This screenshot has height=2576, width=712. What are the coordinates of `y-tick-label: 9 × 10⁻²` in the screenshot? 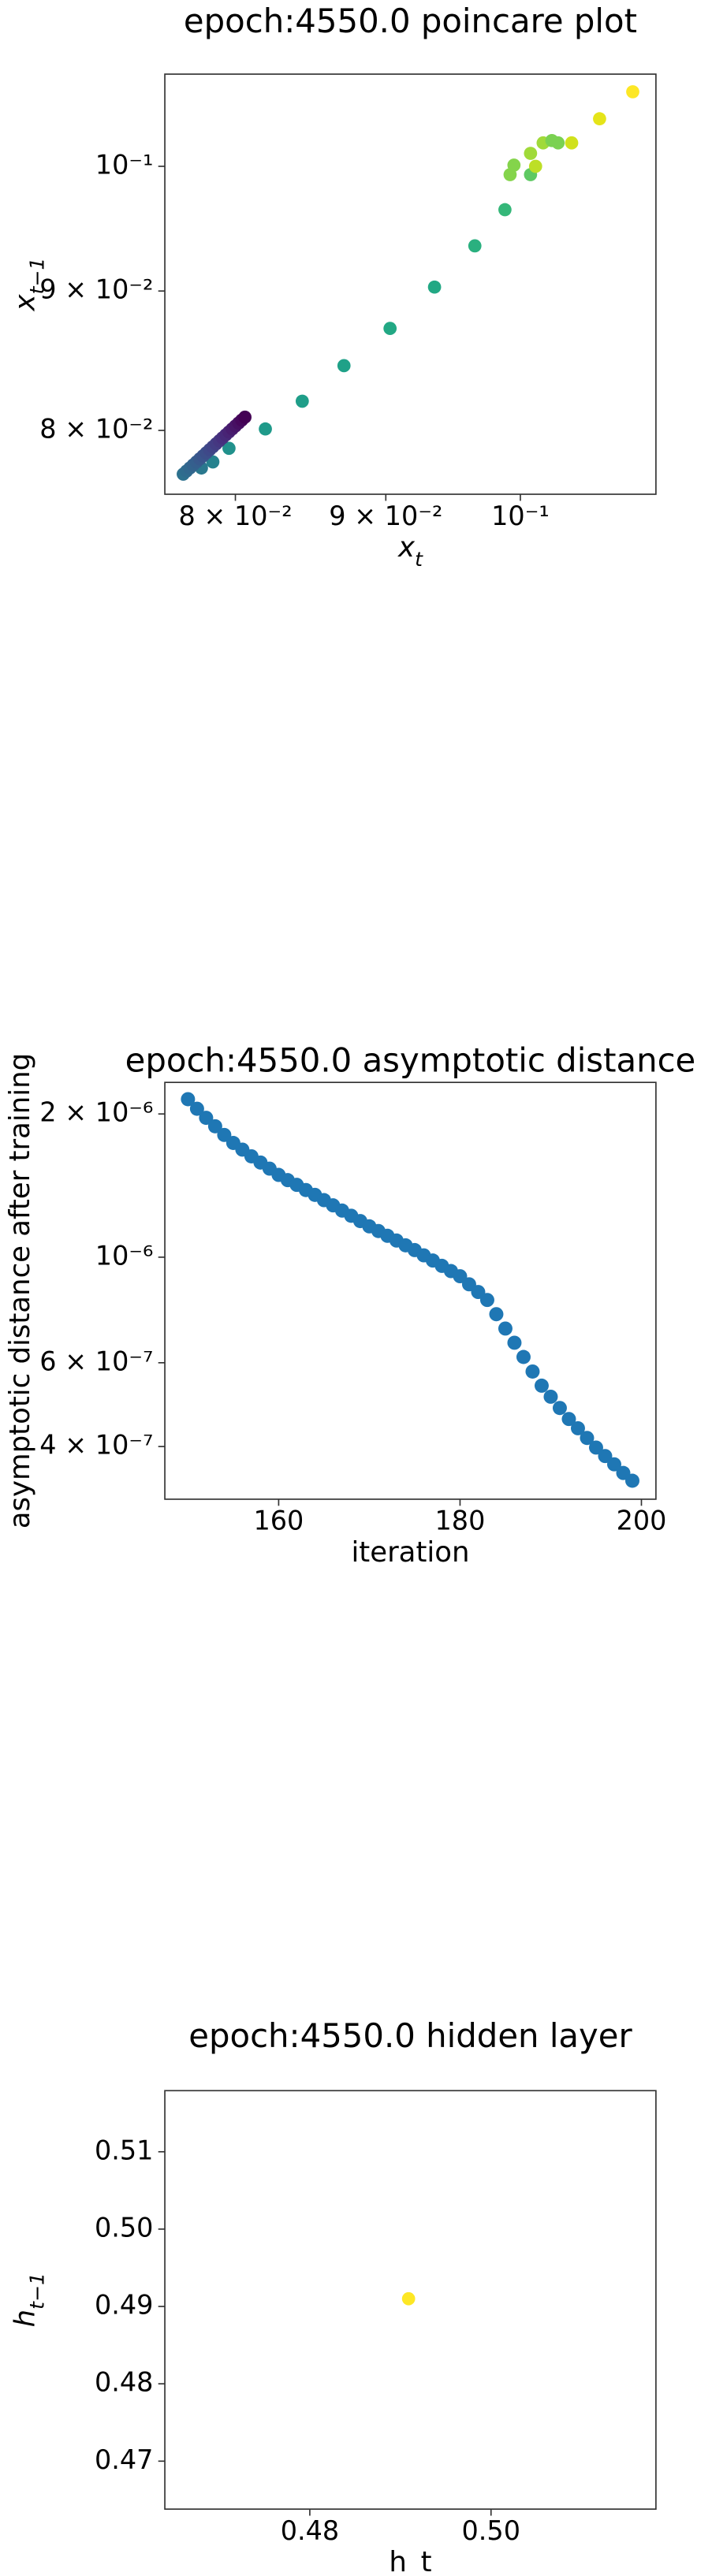 It's located at (96, 289).